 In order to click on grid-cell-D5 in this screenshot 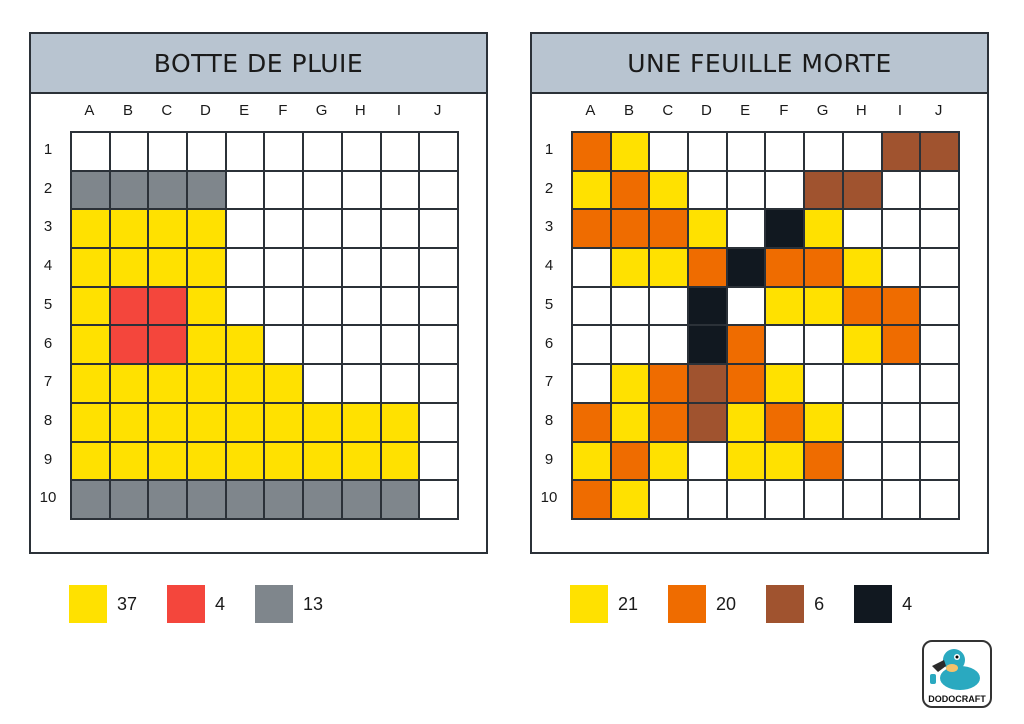, I will do `click(206, 306)`.